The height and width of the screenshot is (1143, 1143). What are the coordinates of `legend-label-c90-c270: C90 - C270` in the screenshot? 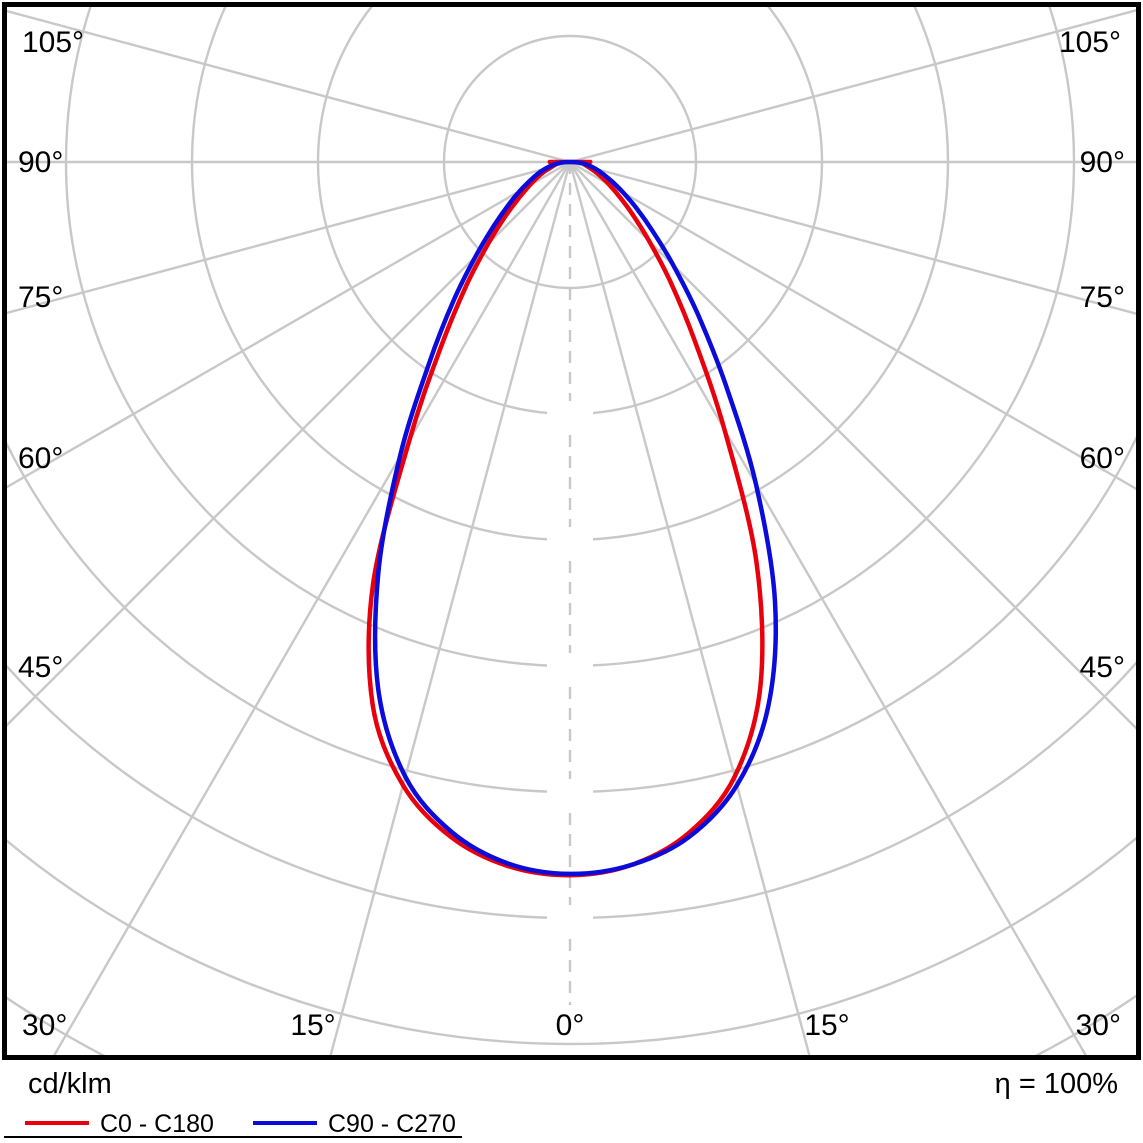 It's located at (392, 1124).